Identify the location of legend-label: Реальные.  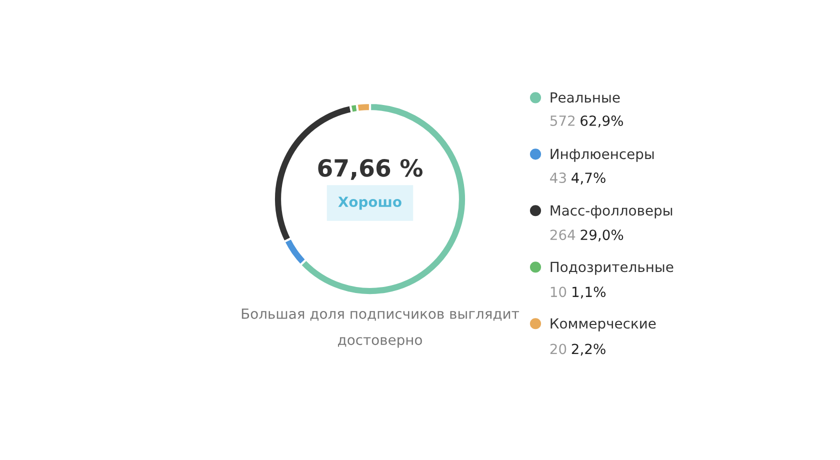
(585, 97).